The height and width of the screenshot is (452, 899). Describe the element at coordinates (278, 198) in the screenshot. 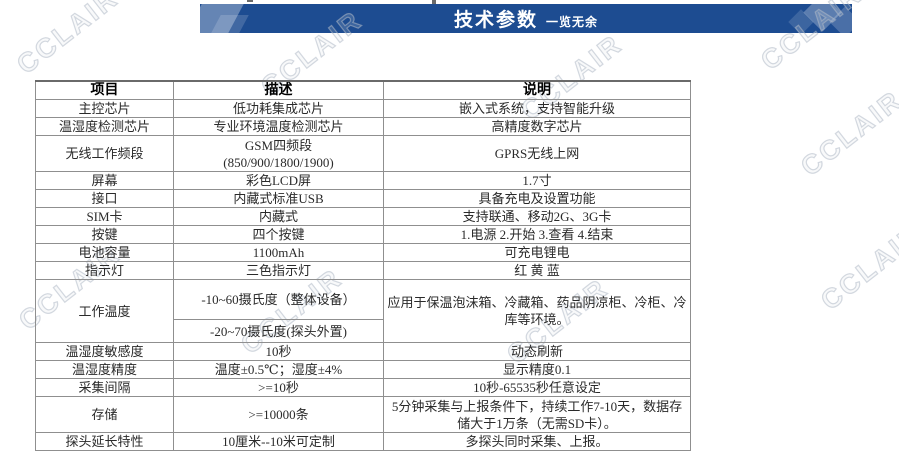

I see `cell-desc: 内藏式标准USB` at that location.